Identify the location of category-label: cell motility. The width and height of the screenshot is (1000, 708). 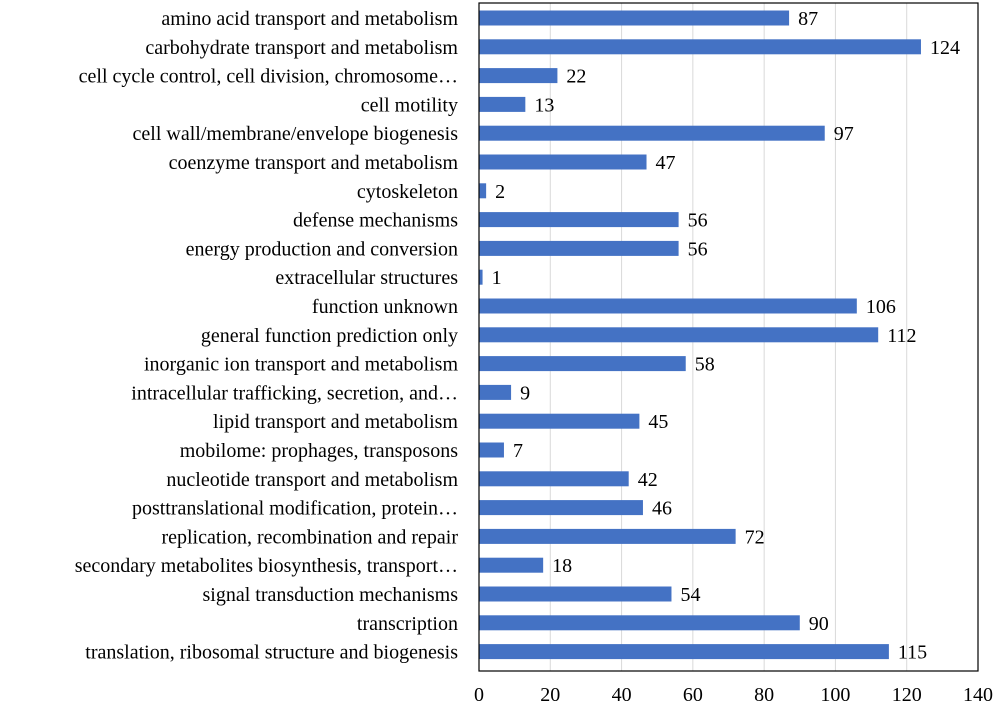
(409, 105).